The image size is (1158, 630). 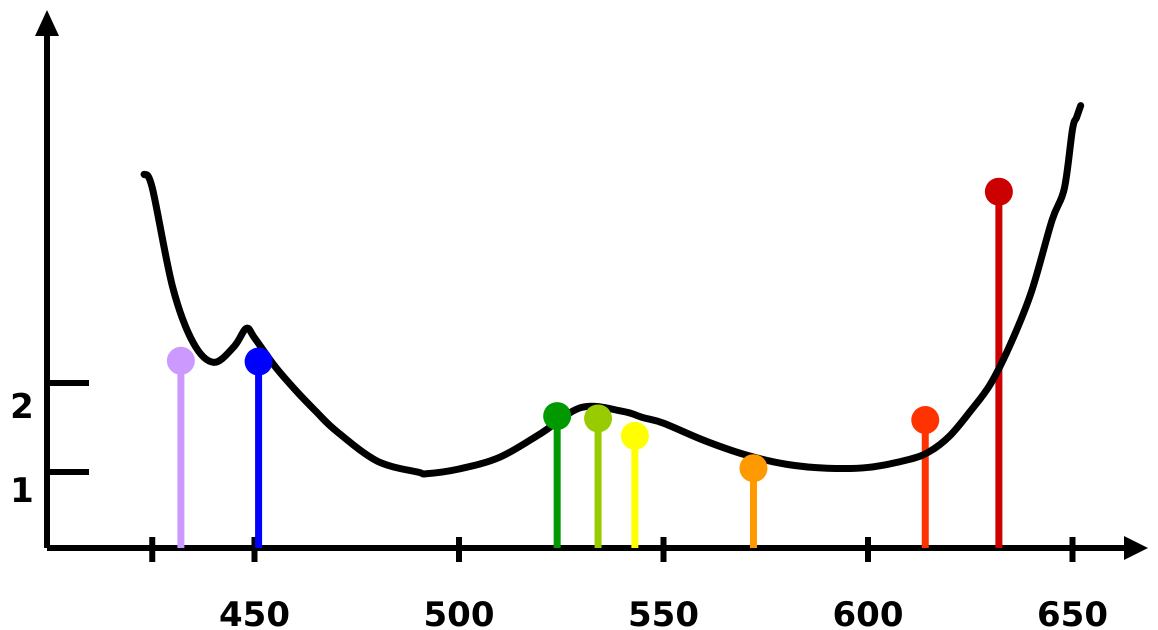 What do you see at coordinates (22, 407) in the screenshot?
I see `y-tick-label-1: 2` at bounding box center [22, 407].